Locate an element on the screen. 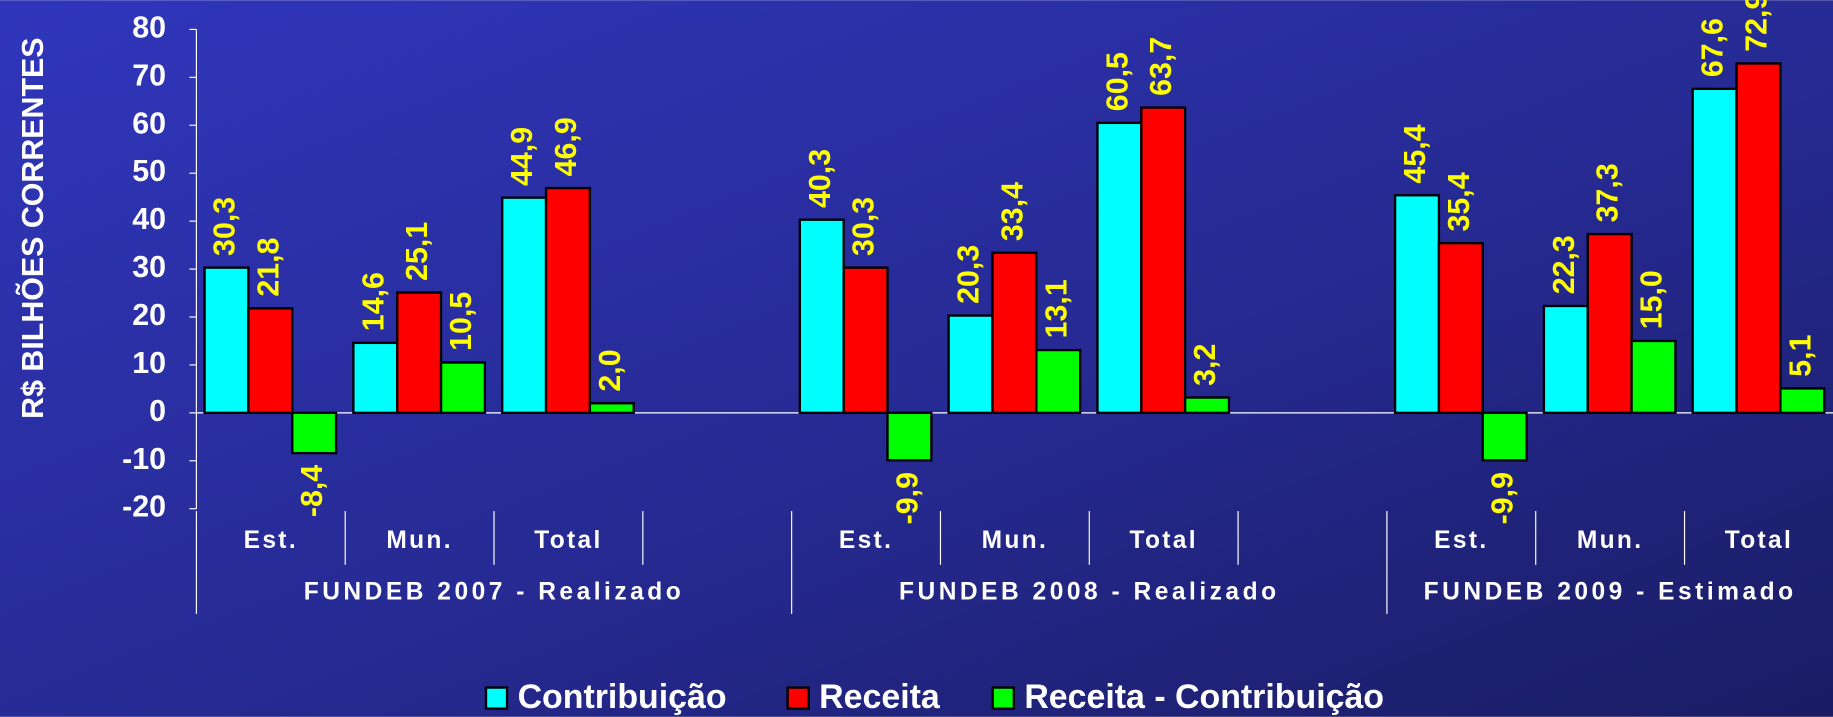  data-label: 60,5 is located at coordinates (1117, 81).